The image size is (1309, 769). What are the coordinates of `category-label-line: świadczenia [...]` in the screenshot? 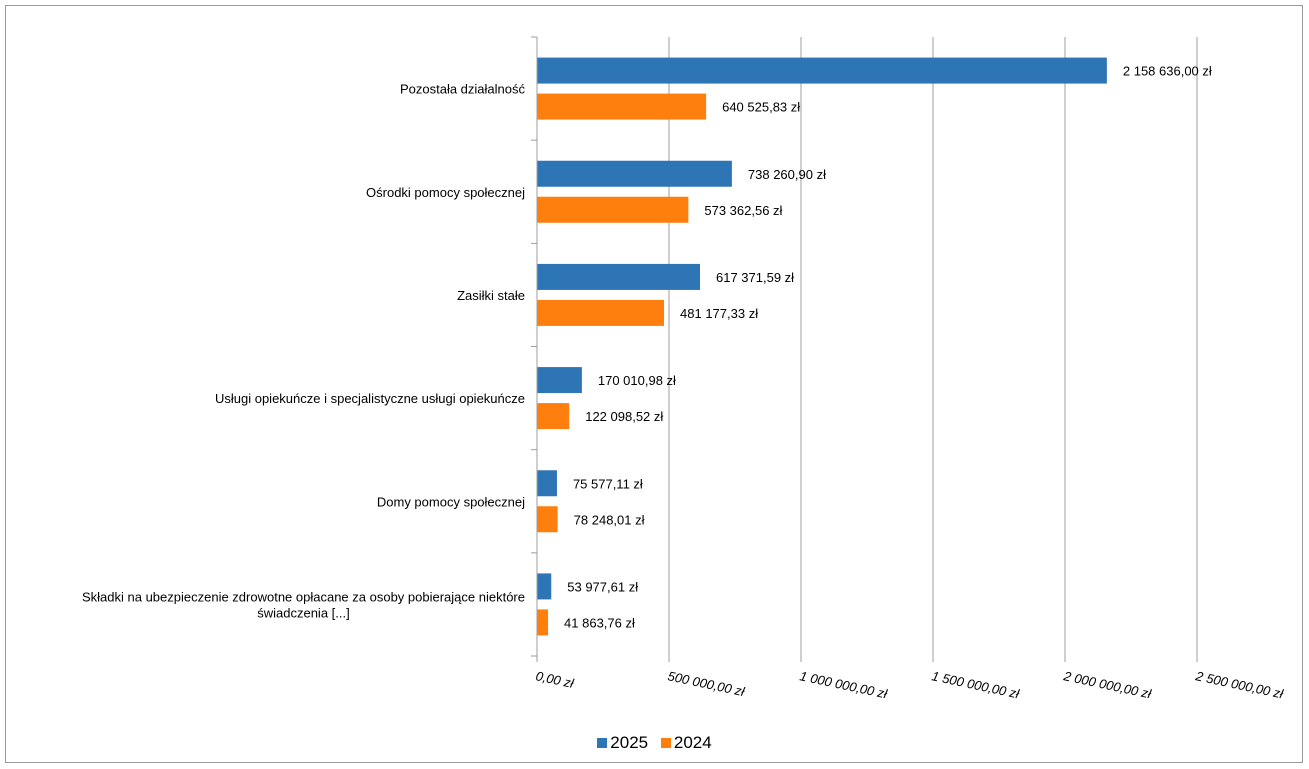 It's located at (303, 612).